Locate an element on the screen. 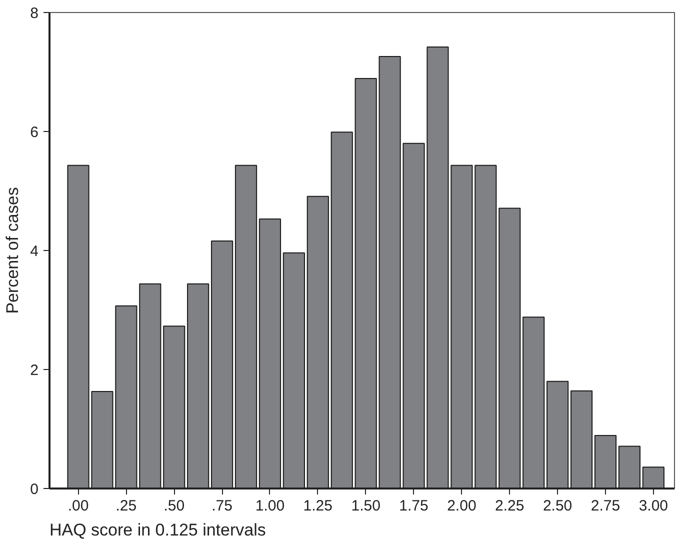 The height and width of the screenshot is (544, 682). x-axis-title: HAQ score in 0.125 intervals is located at coordinates (158, 530).